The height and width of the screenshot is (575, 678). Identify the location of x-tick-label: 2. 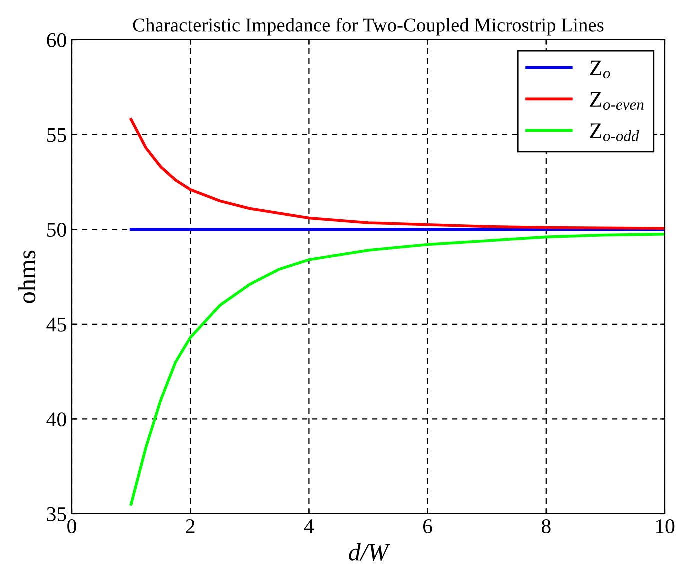
(190, 527).